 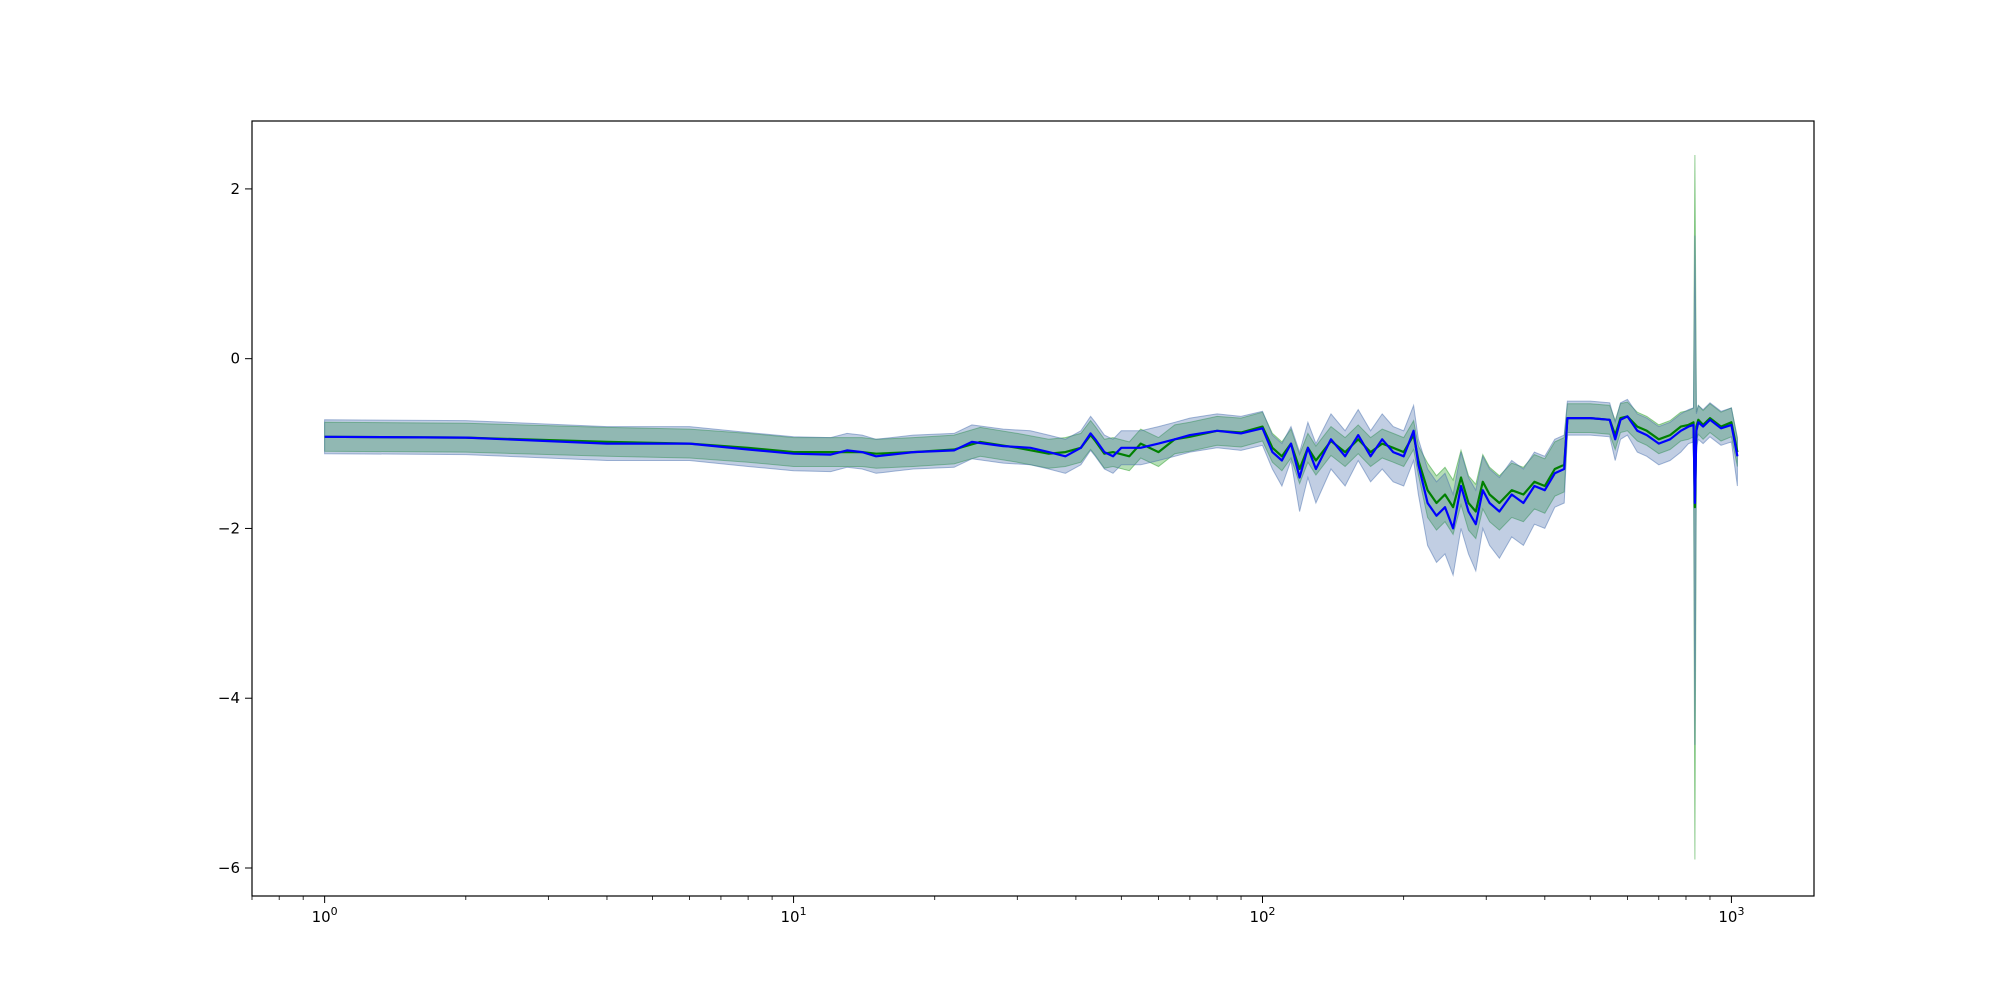 I want to click on series-2-line, so click(x=1031, y=472).